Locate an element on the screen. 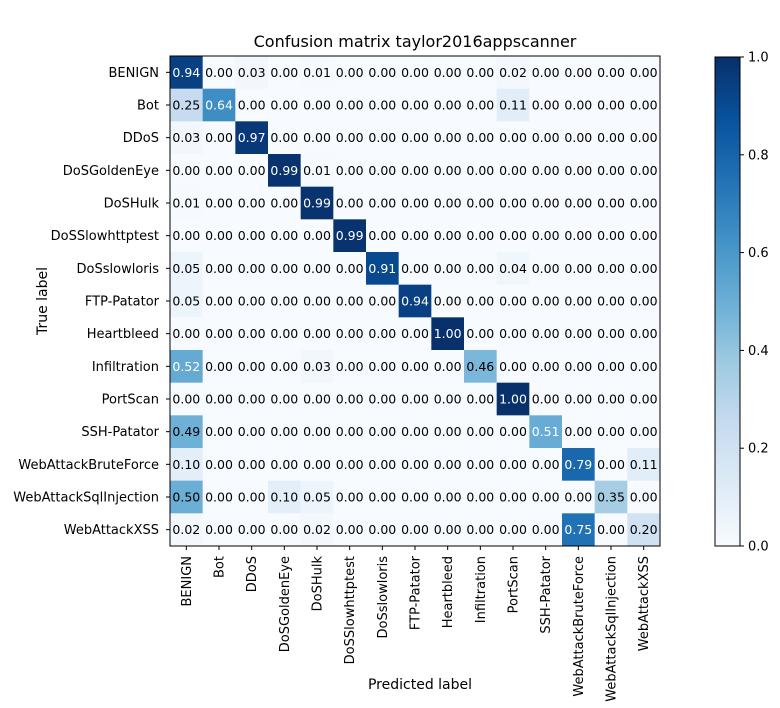  x-tick-label: DoSGoldenEye is located at coordinates (285, 604).